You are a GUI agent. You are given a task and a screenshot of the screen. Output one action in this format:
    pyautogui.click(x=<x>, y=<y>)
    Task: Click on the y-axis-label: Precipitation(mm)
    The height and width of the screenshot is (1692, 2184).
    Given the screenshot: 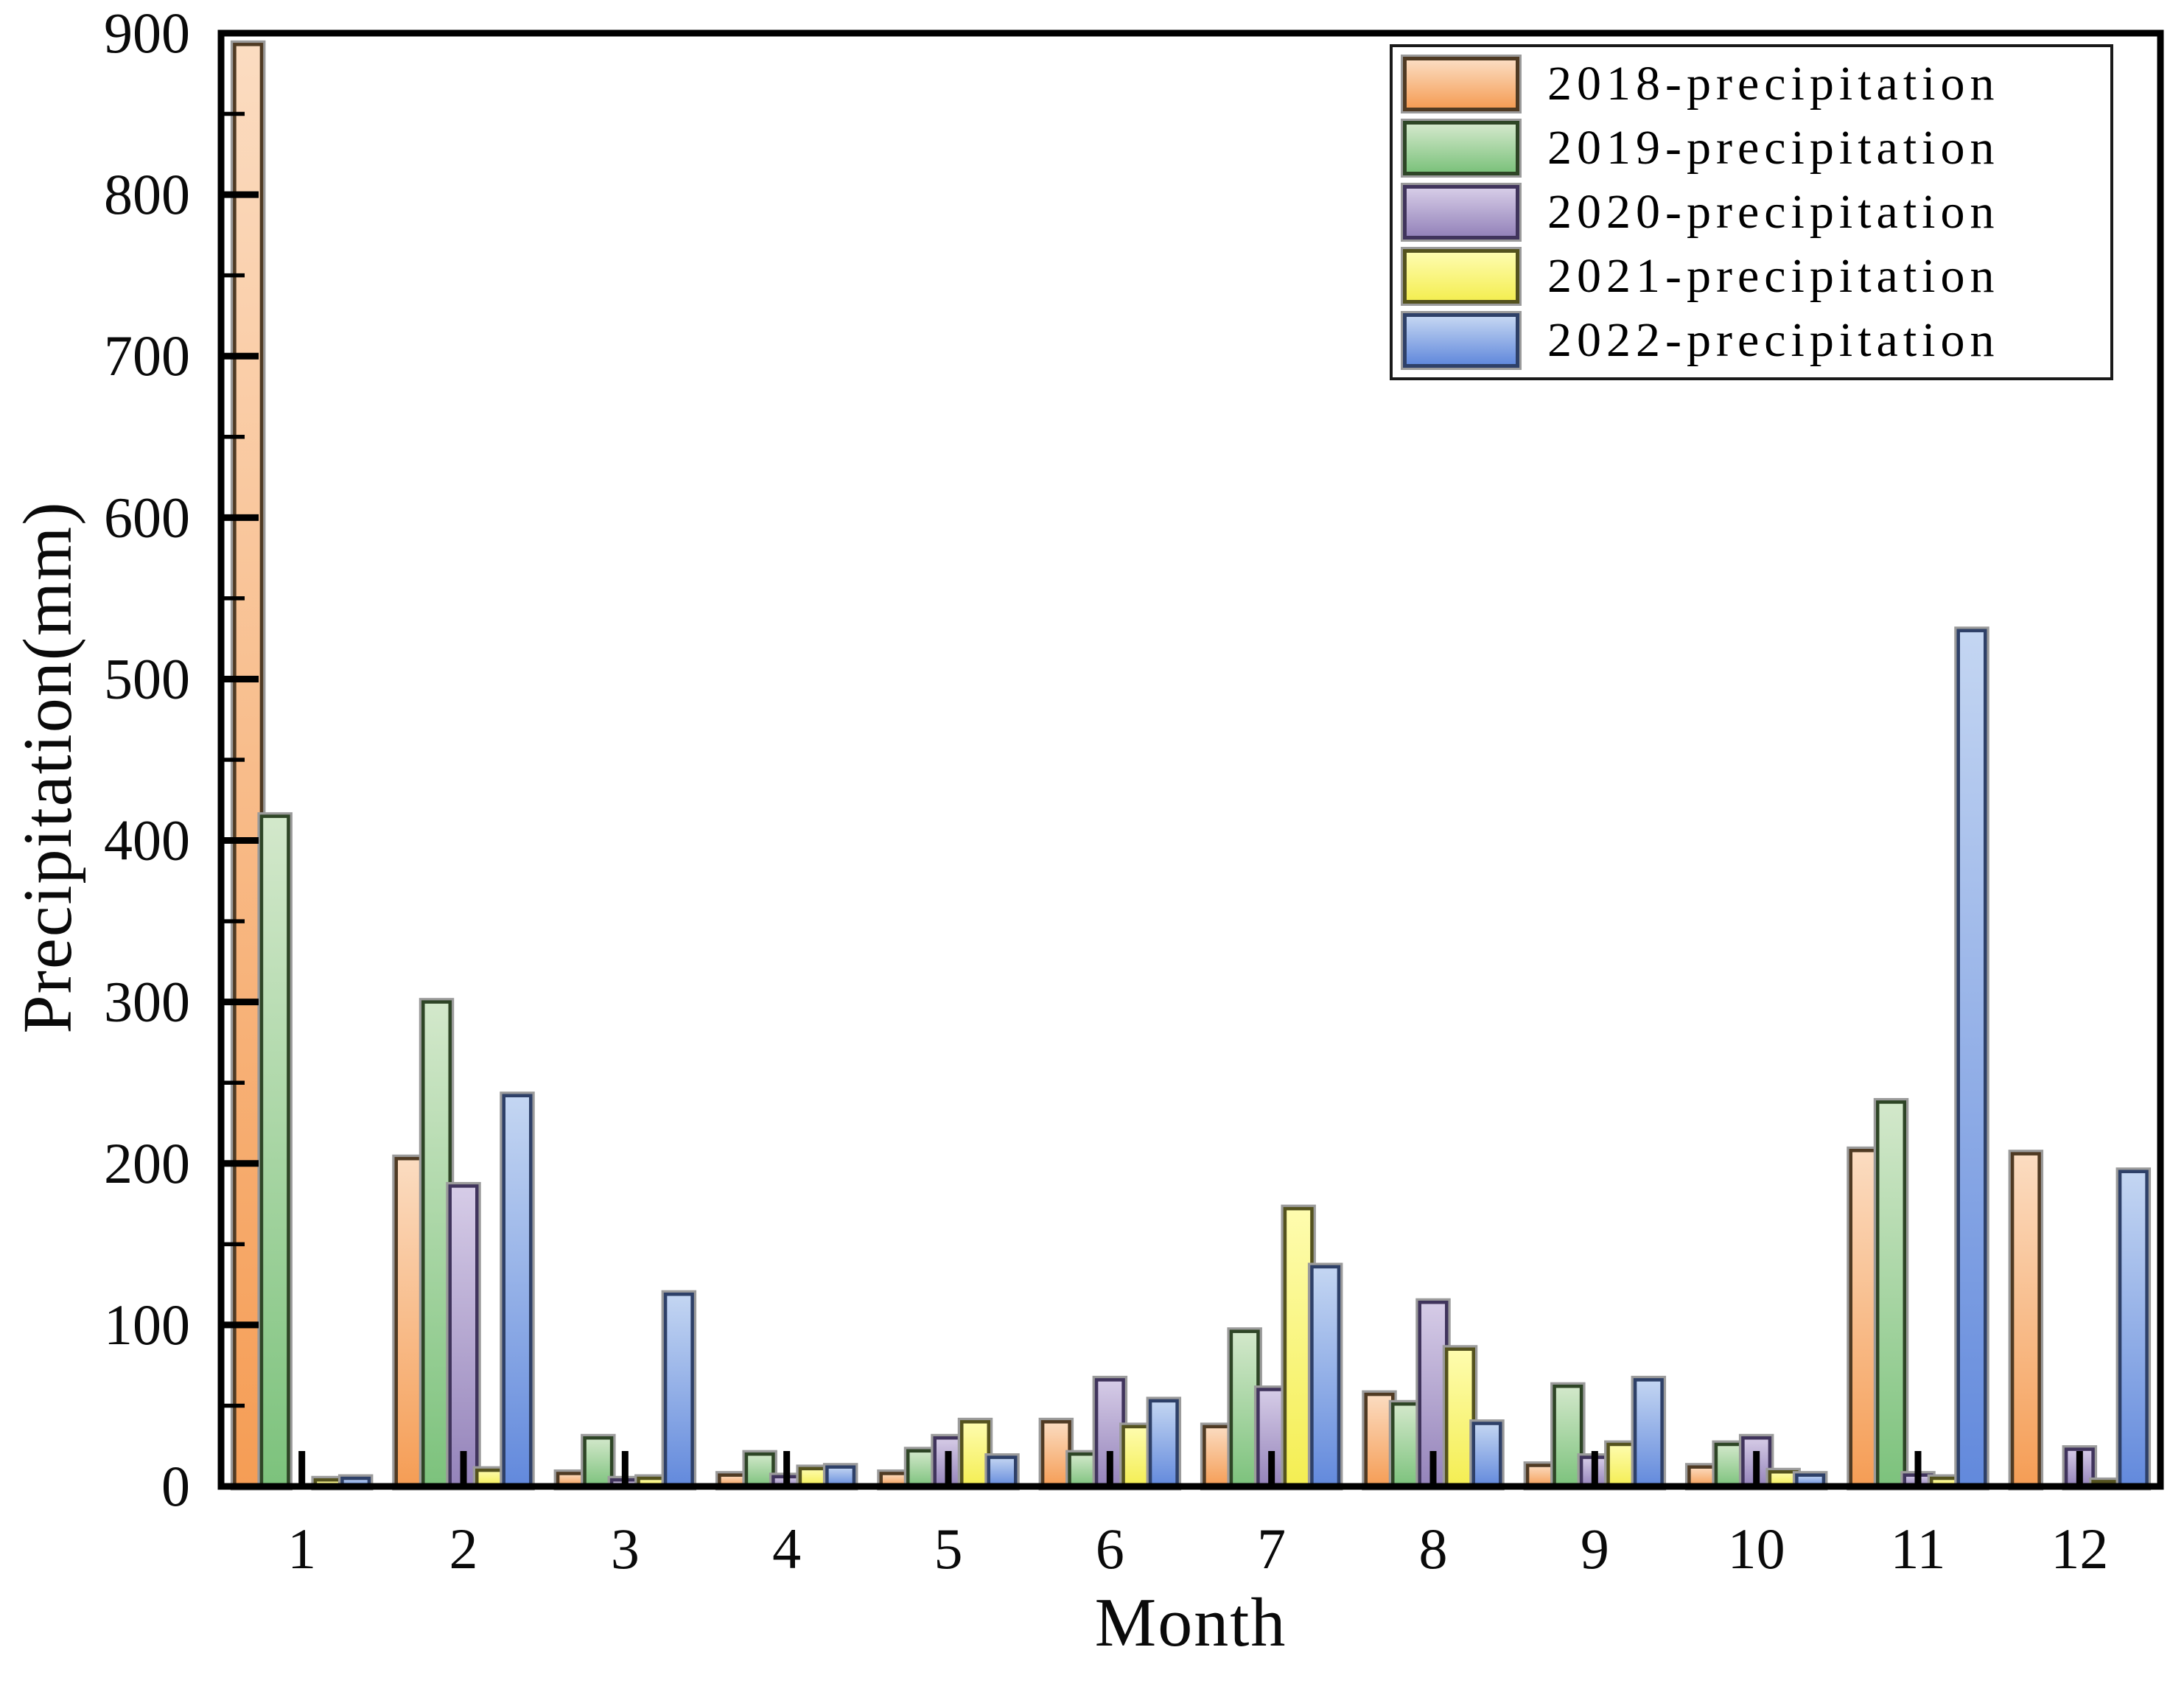 What is the action you would take?
    pyautogui.click(x=48, y=767)
    